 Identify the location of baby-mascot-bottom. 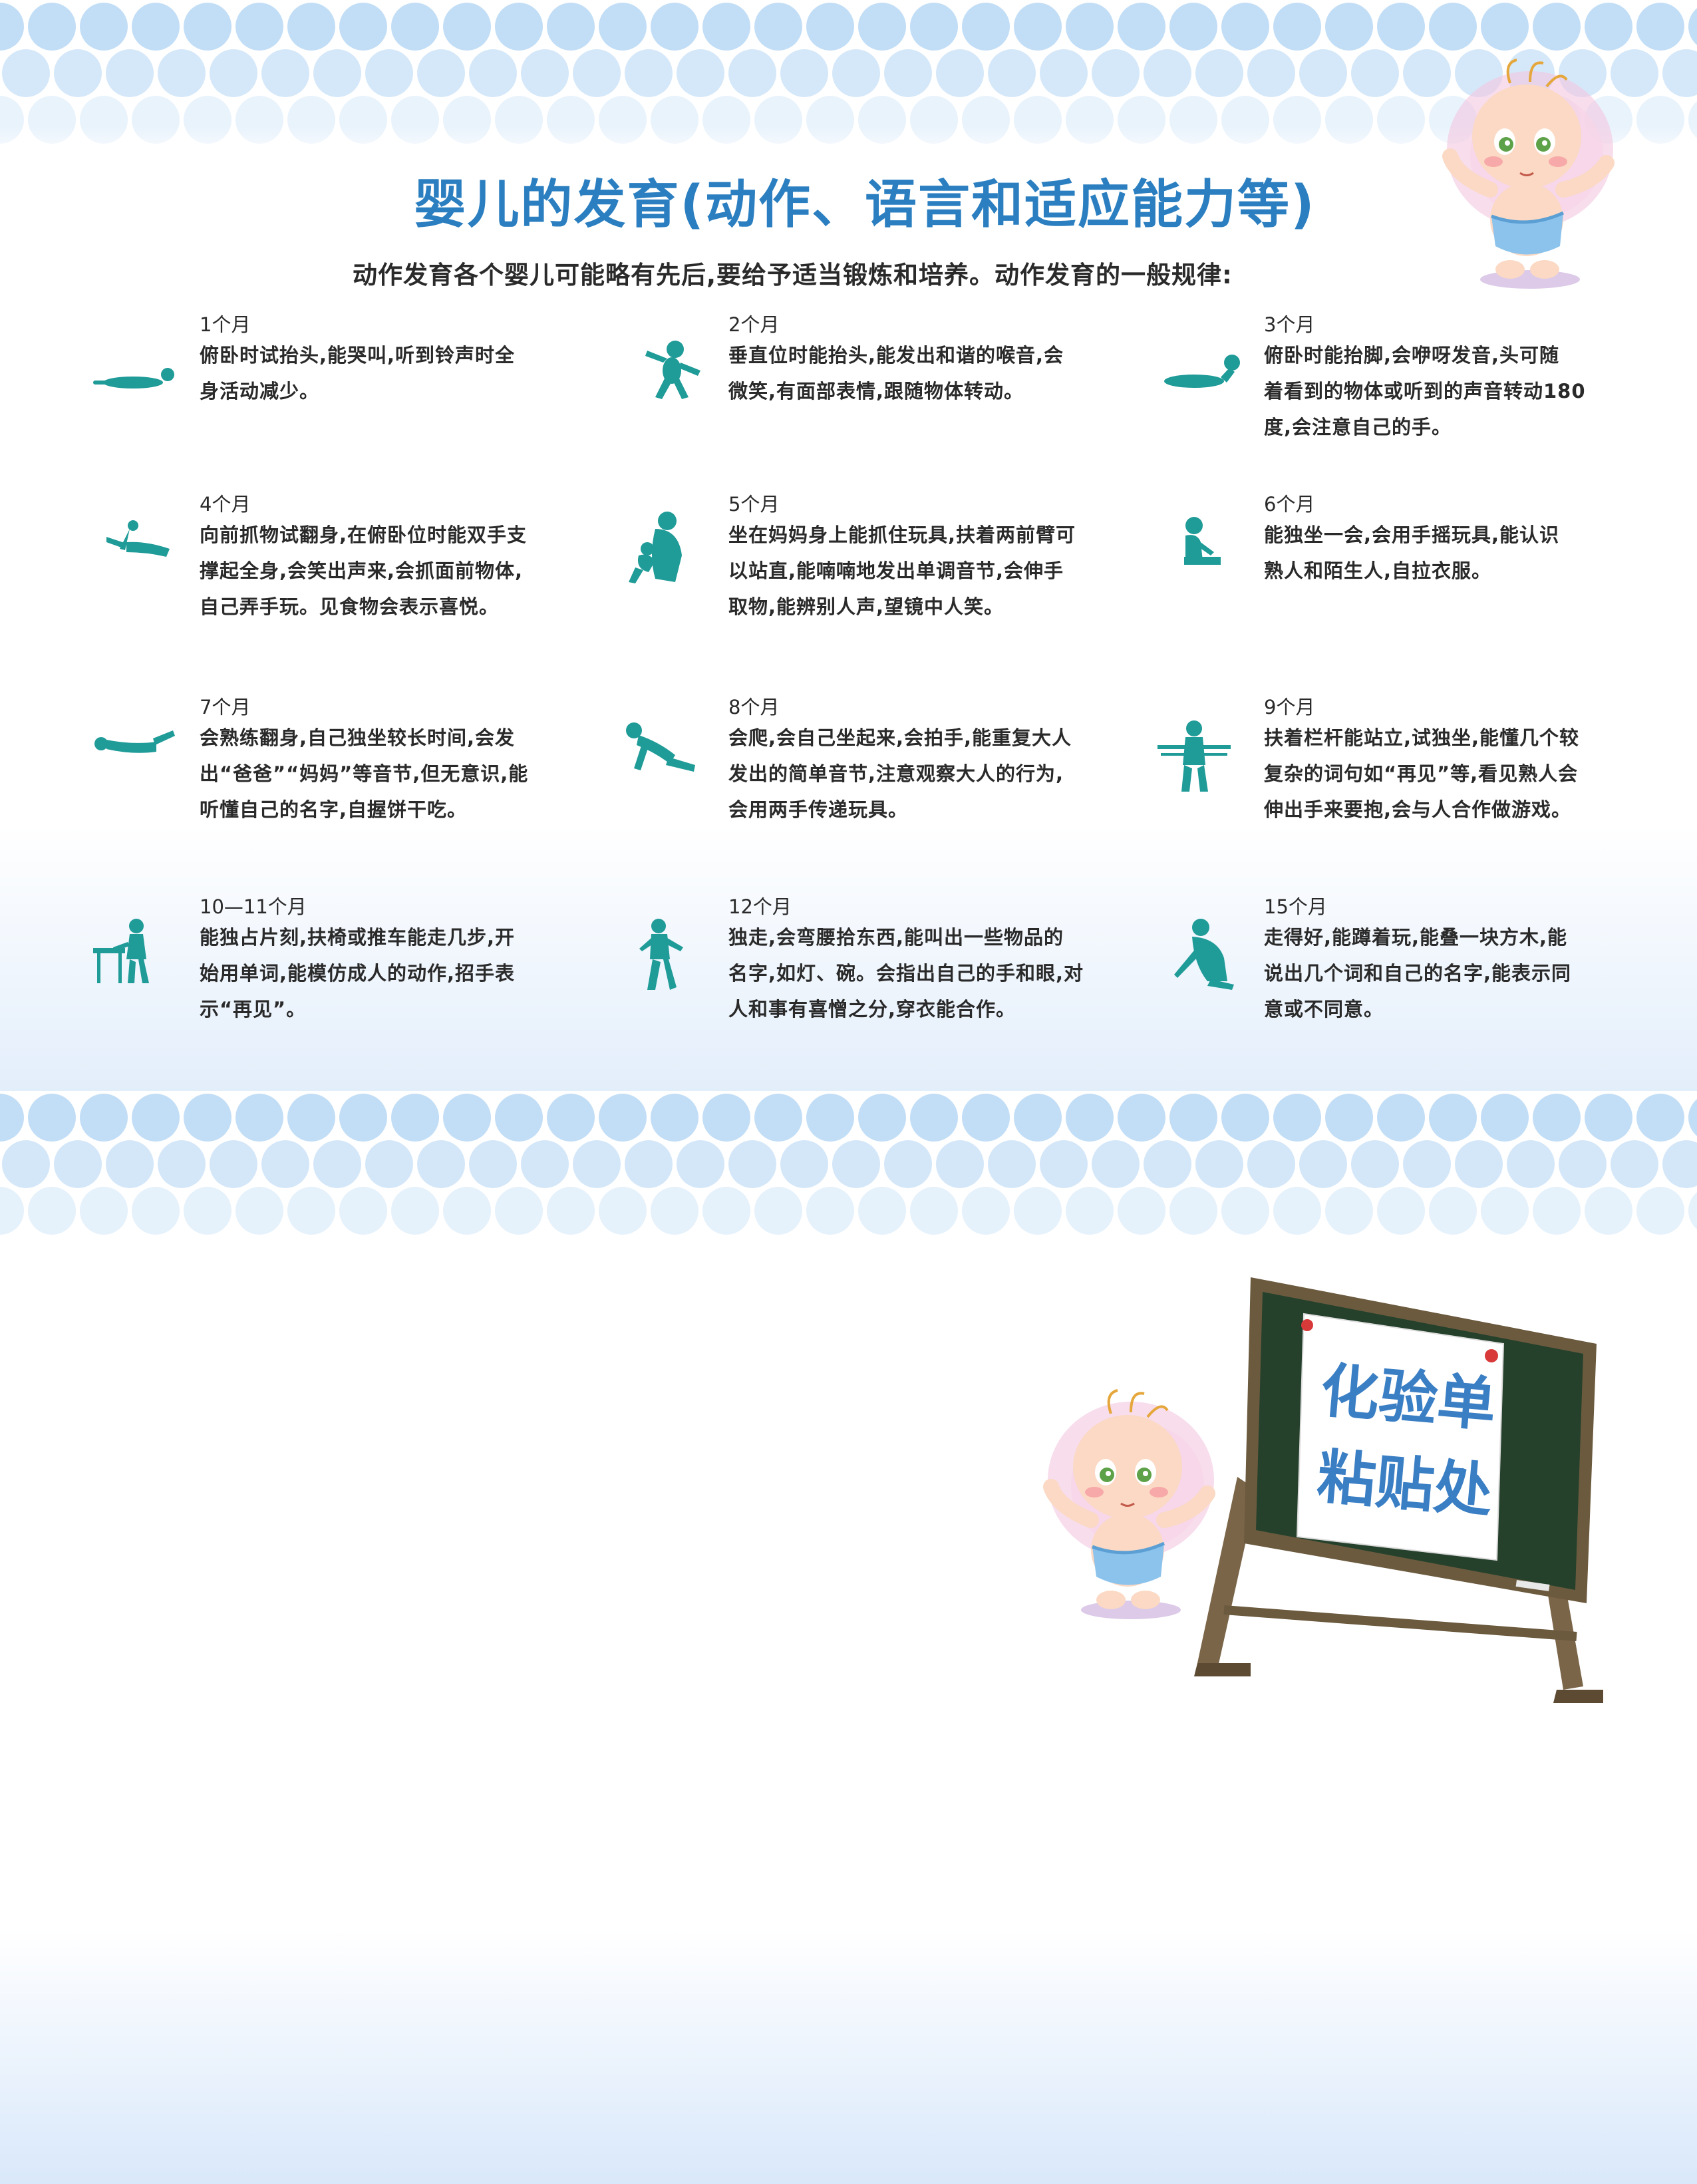
(1129, 1504).